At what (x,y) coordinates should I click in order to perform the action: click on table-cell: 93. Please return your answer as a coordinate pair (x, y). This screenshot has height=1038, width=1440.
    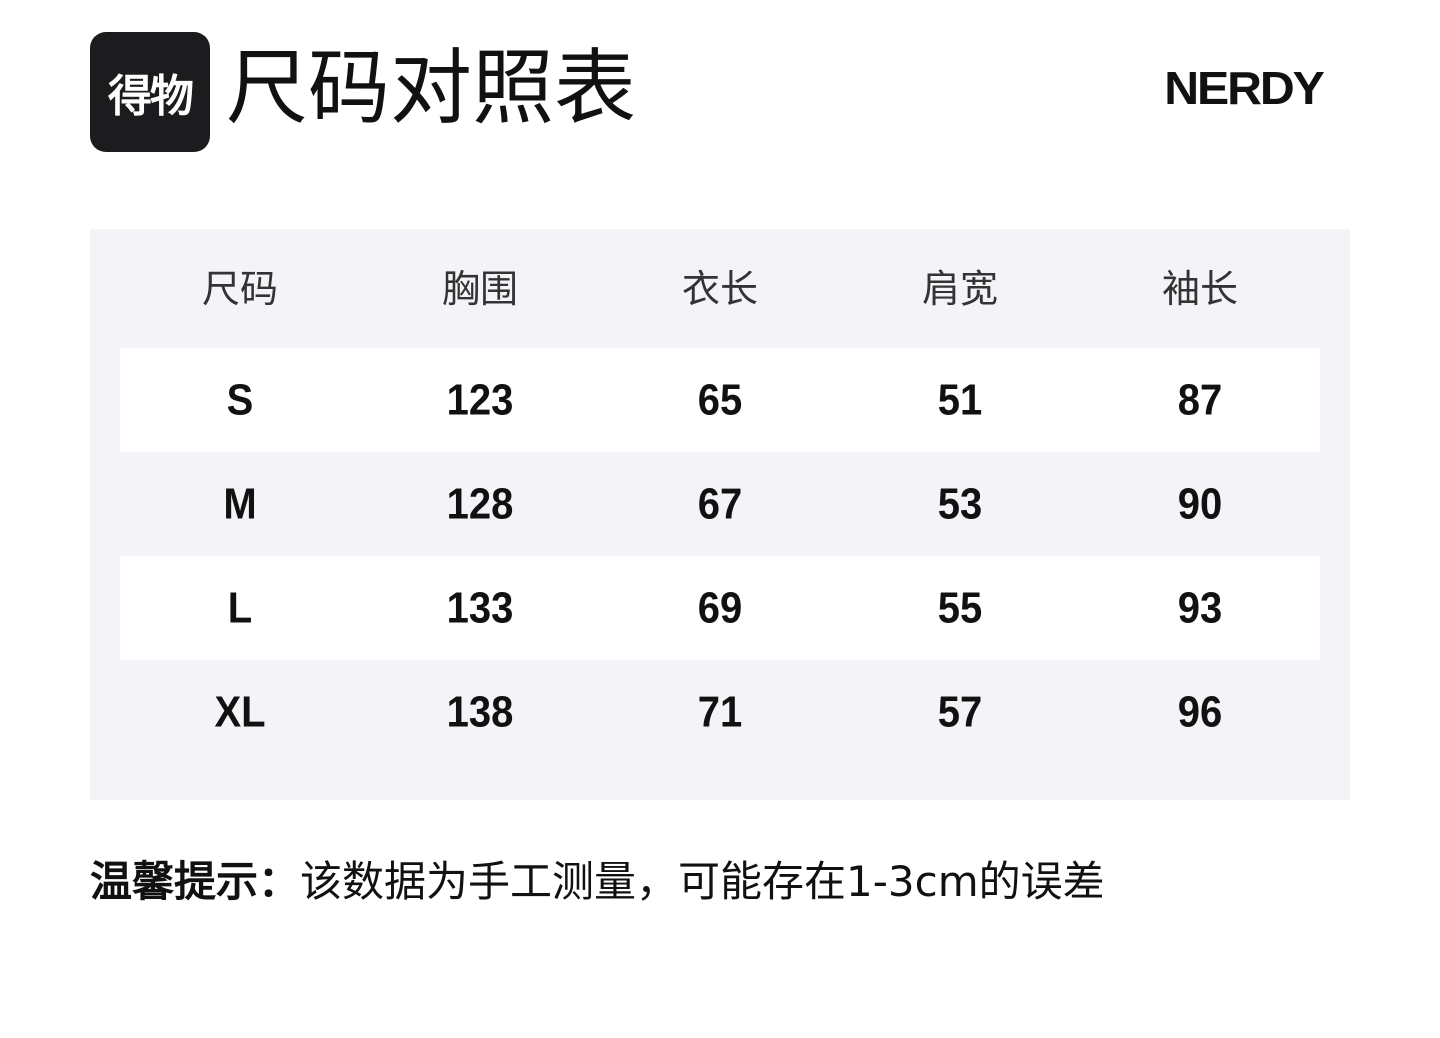
    Looking at the image, I should click on (1200, 607).